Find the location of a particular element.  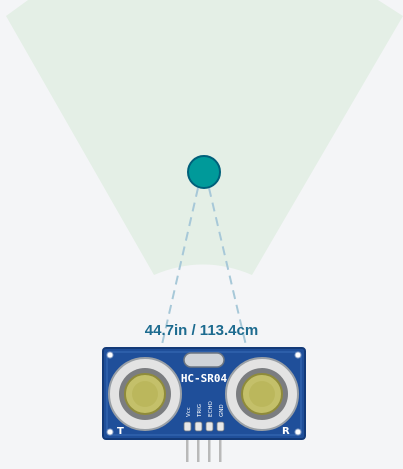

transmitter-mark: T is located at coordinates (120, 431).